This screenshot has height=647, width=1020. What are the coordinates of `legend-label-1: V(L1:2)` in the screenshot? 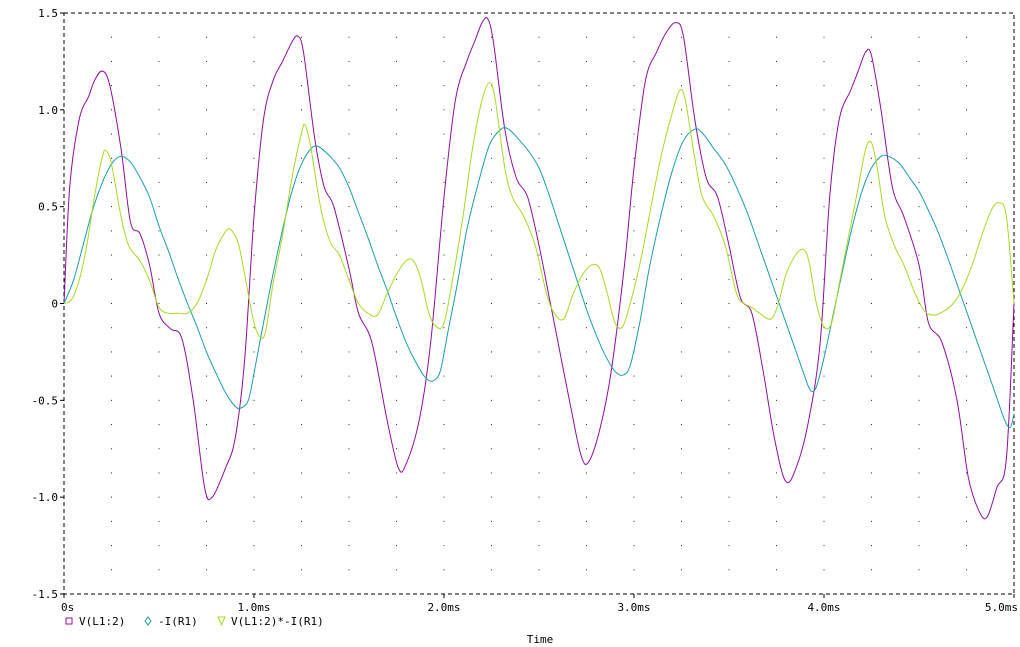 It's located at (102, 621).